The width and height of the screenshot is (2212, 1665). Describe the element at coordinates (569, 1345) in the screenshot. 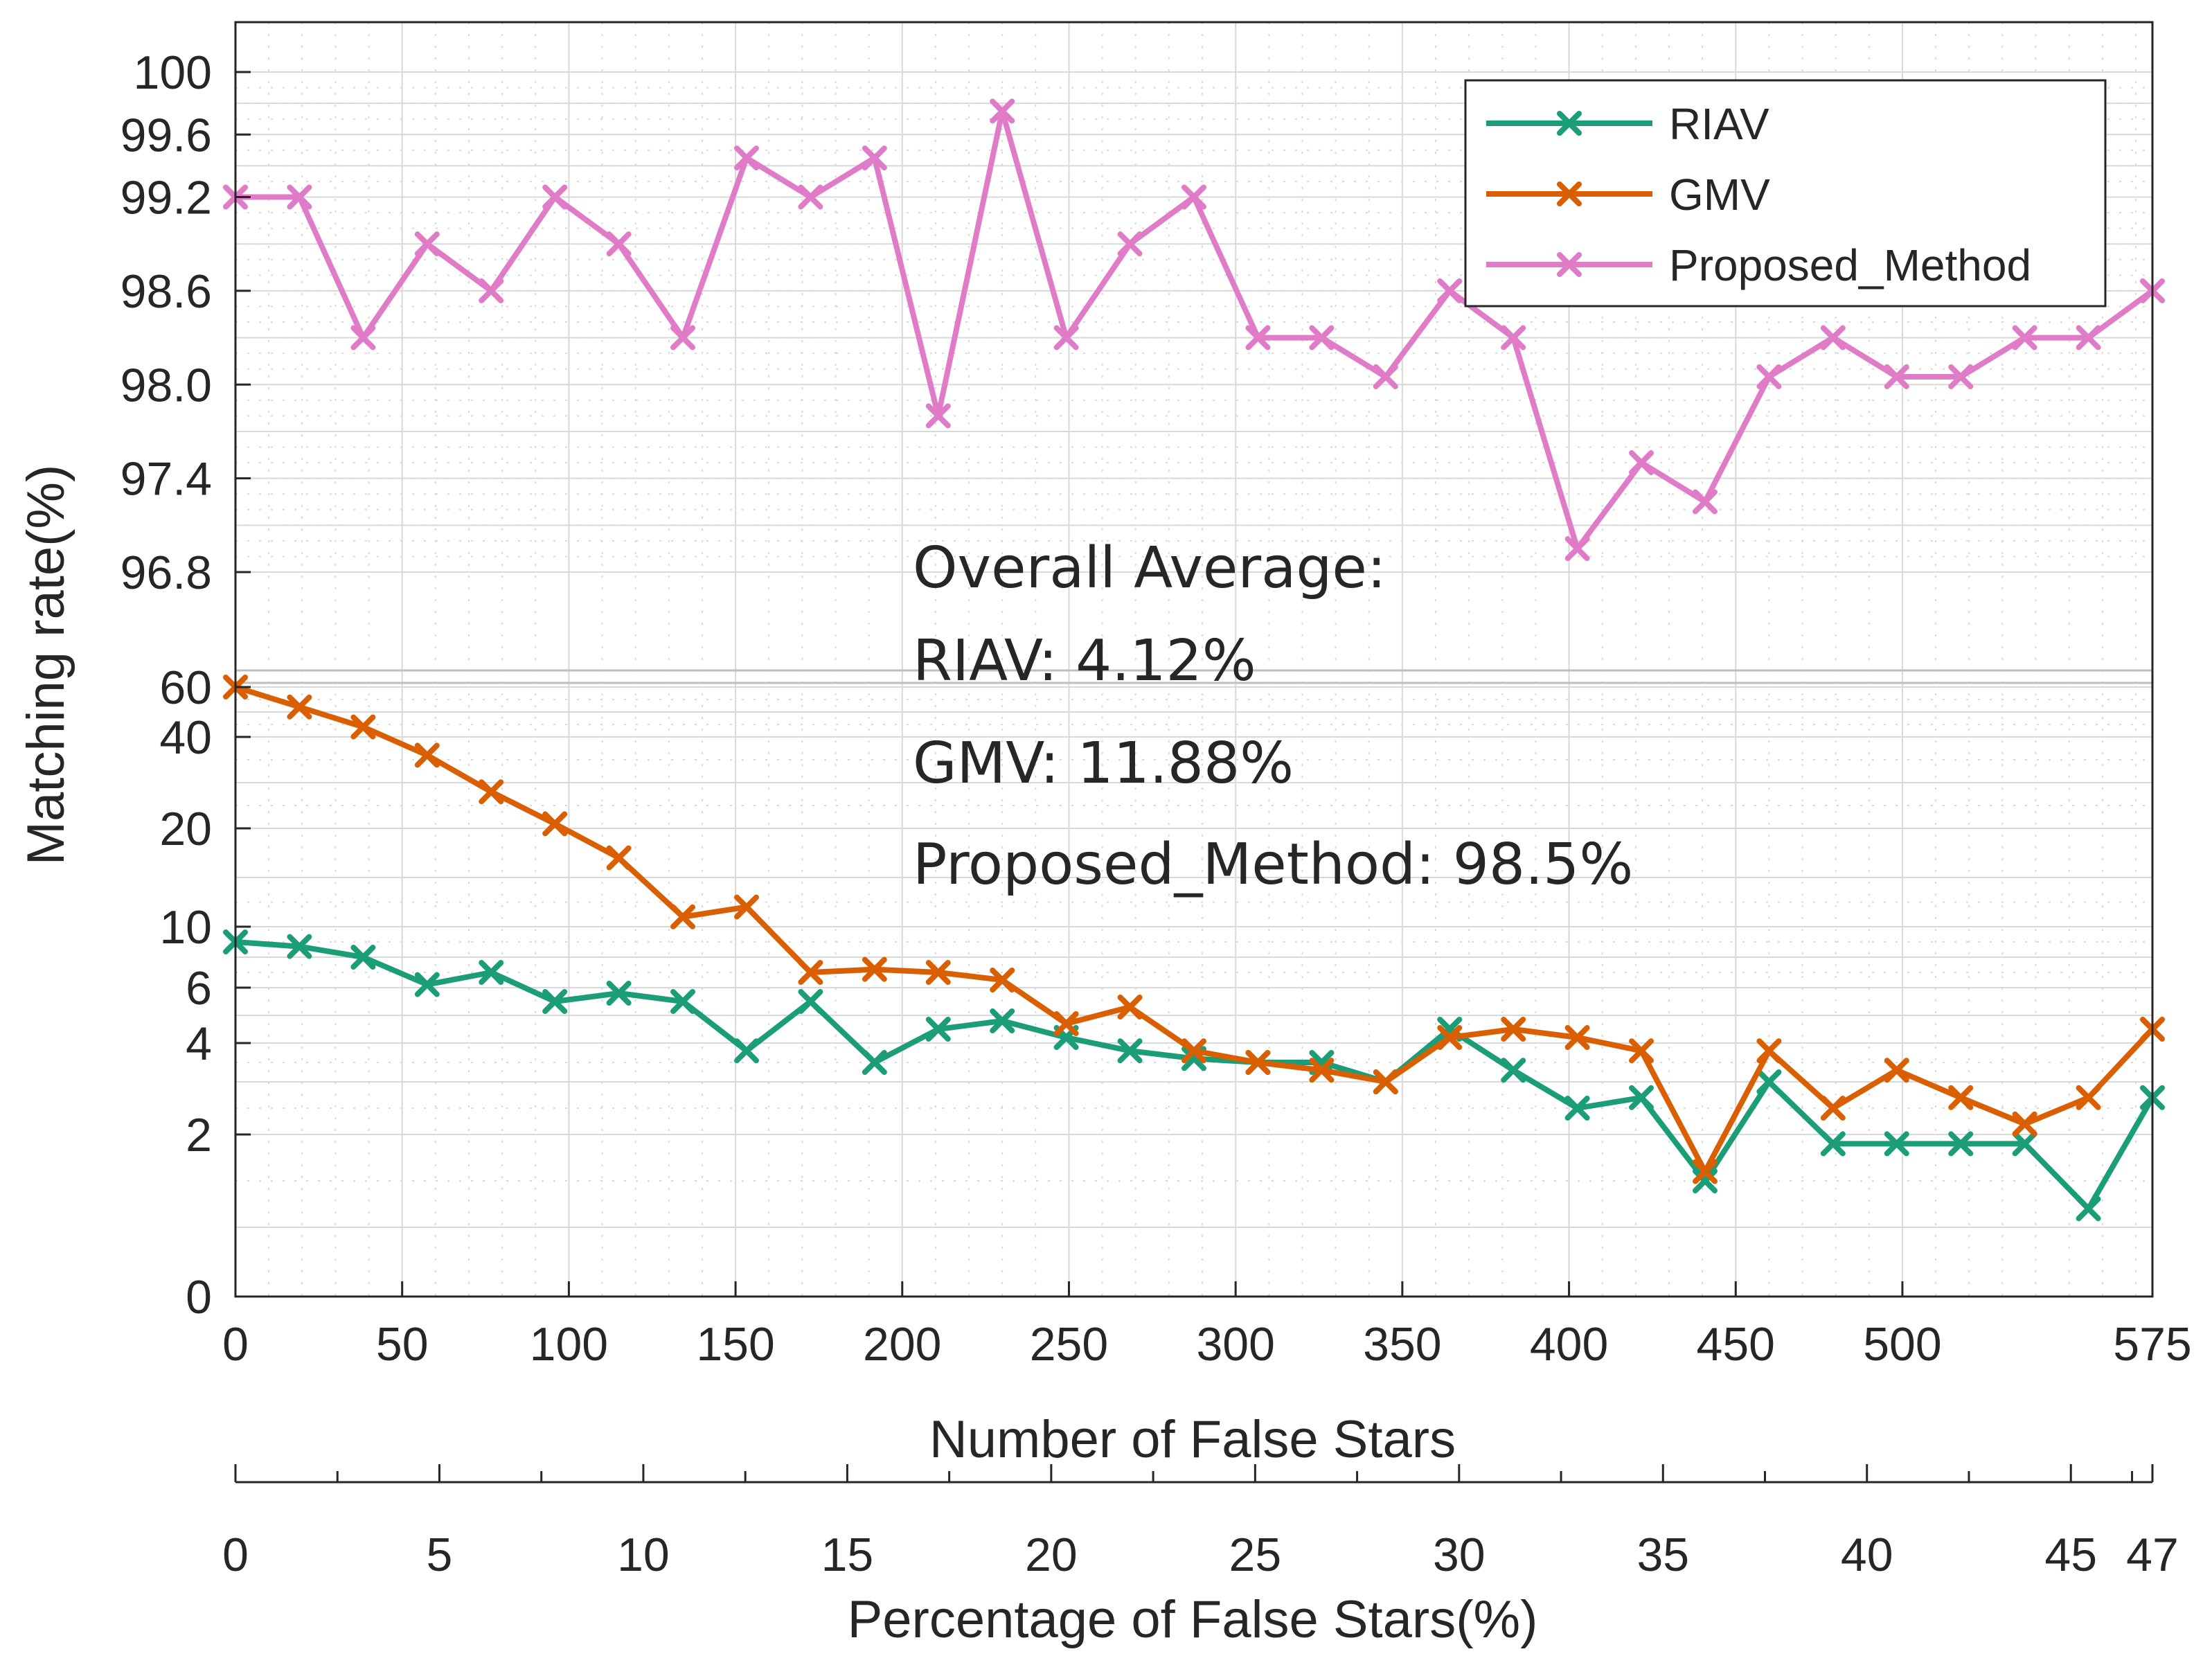

I see `x-tick-label: 100` at that location.